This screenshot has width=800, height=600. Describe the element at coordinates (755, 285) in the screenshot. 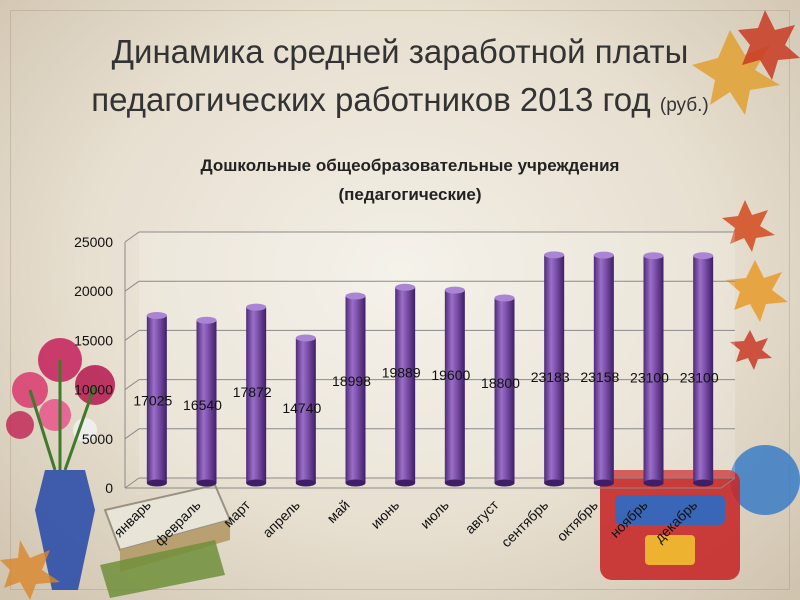

I see `maple-leaves-decoration` at that location.